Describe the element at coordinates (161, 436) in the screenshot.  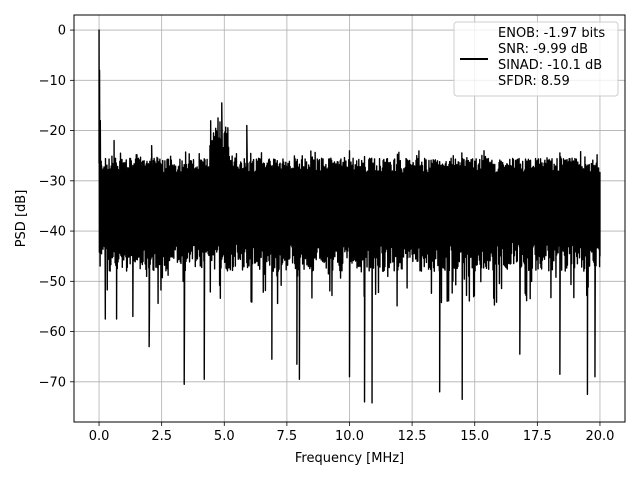
I see `x-tick-label: 2.5` at that location.